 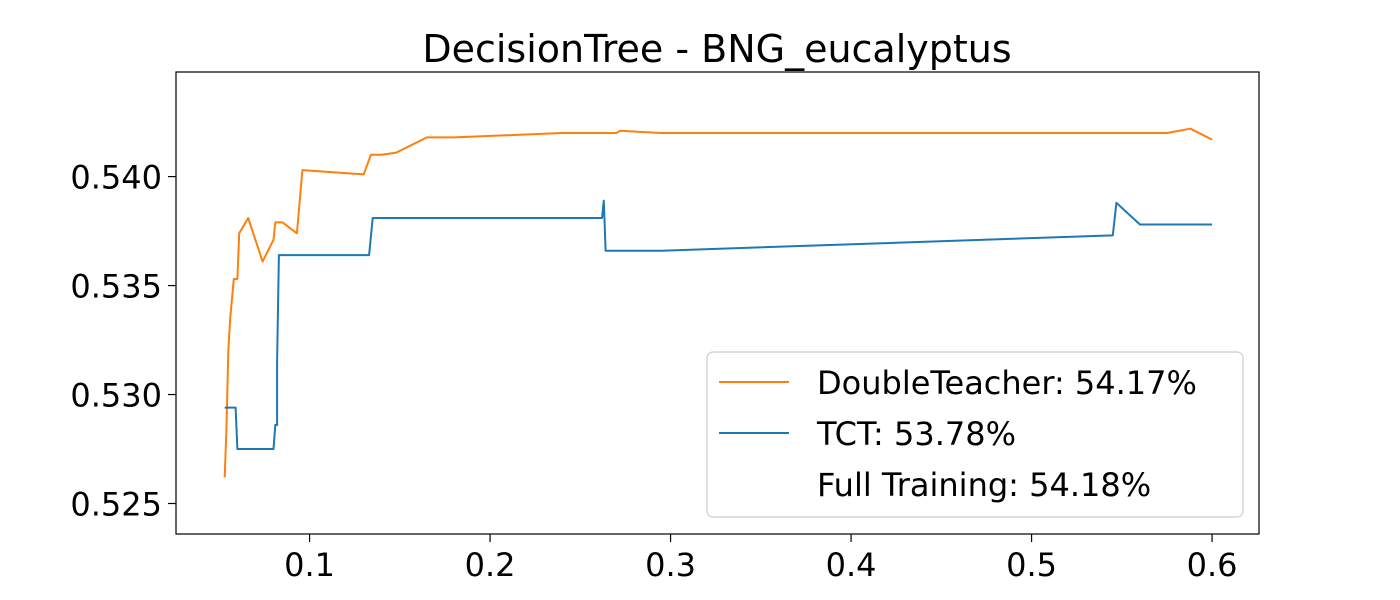 I want to click on x-tick-label: 0.5, so click(x=1031, y=565).